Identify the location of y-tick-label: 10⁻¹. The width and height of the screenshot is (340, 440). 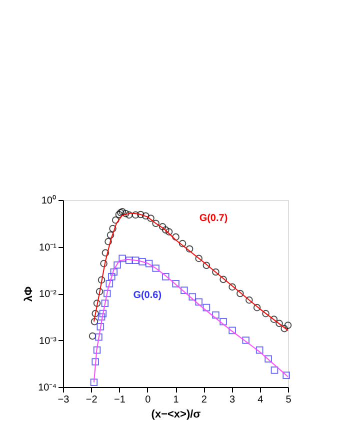
(48, 248).